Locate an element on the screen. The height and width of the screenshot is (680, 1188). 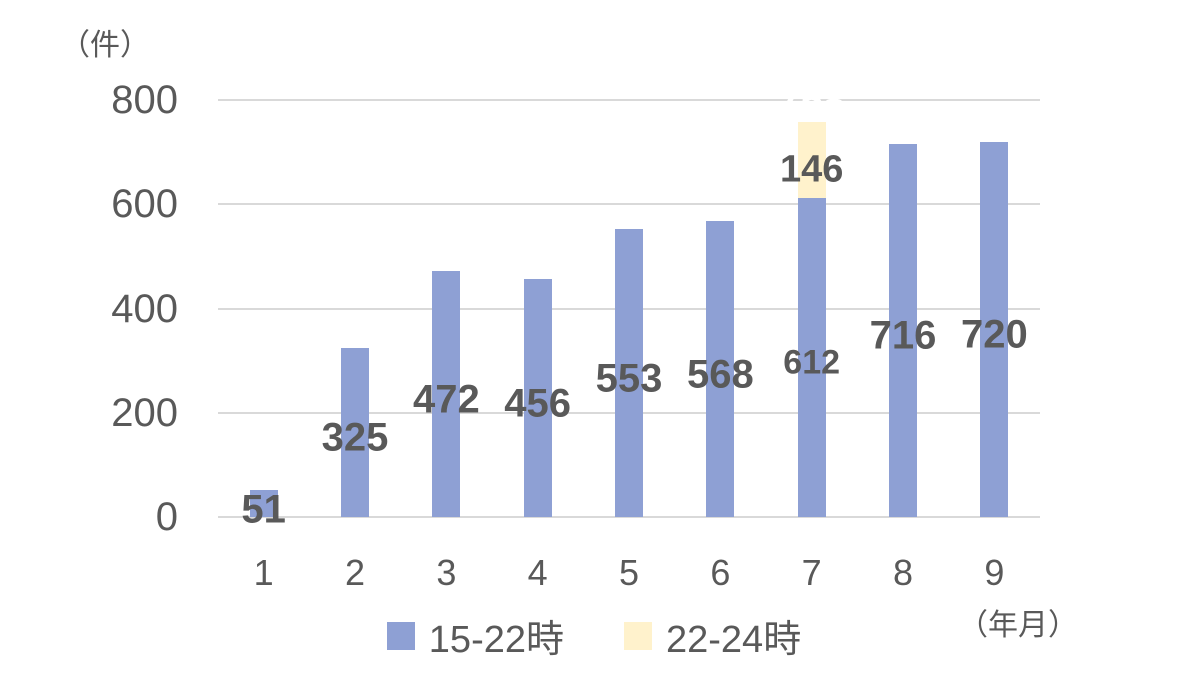
total-value-label: 758 is located at coordinates (812, 100).